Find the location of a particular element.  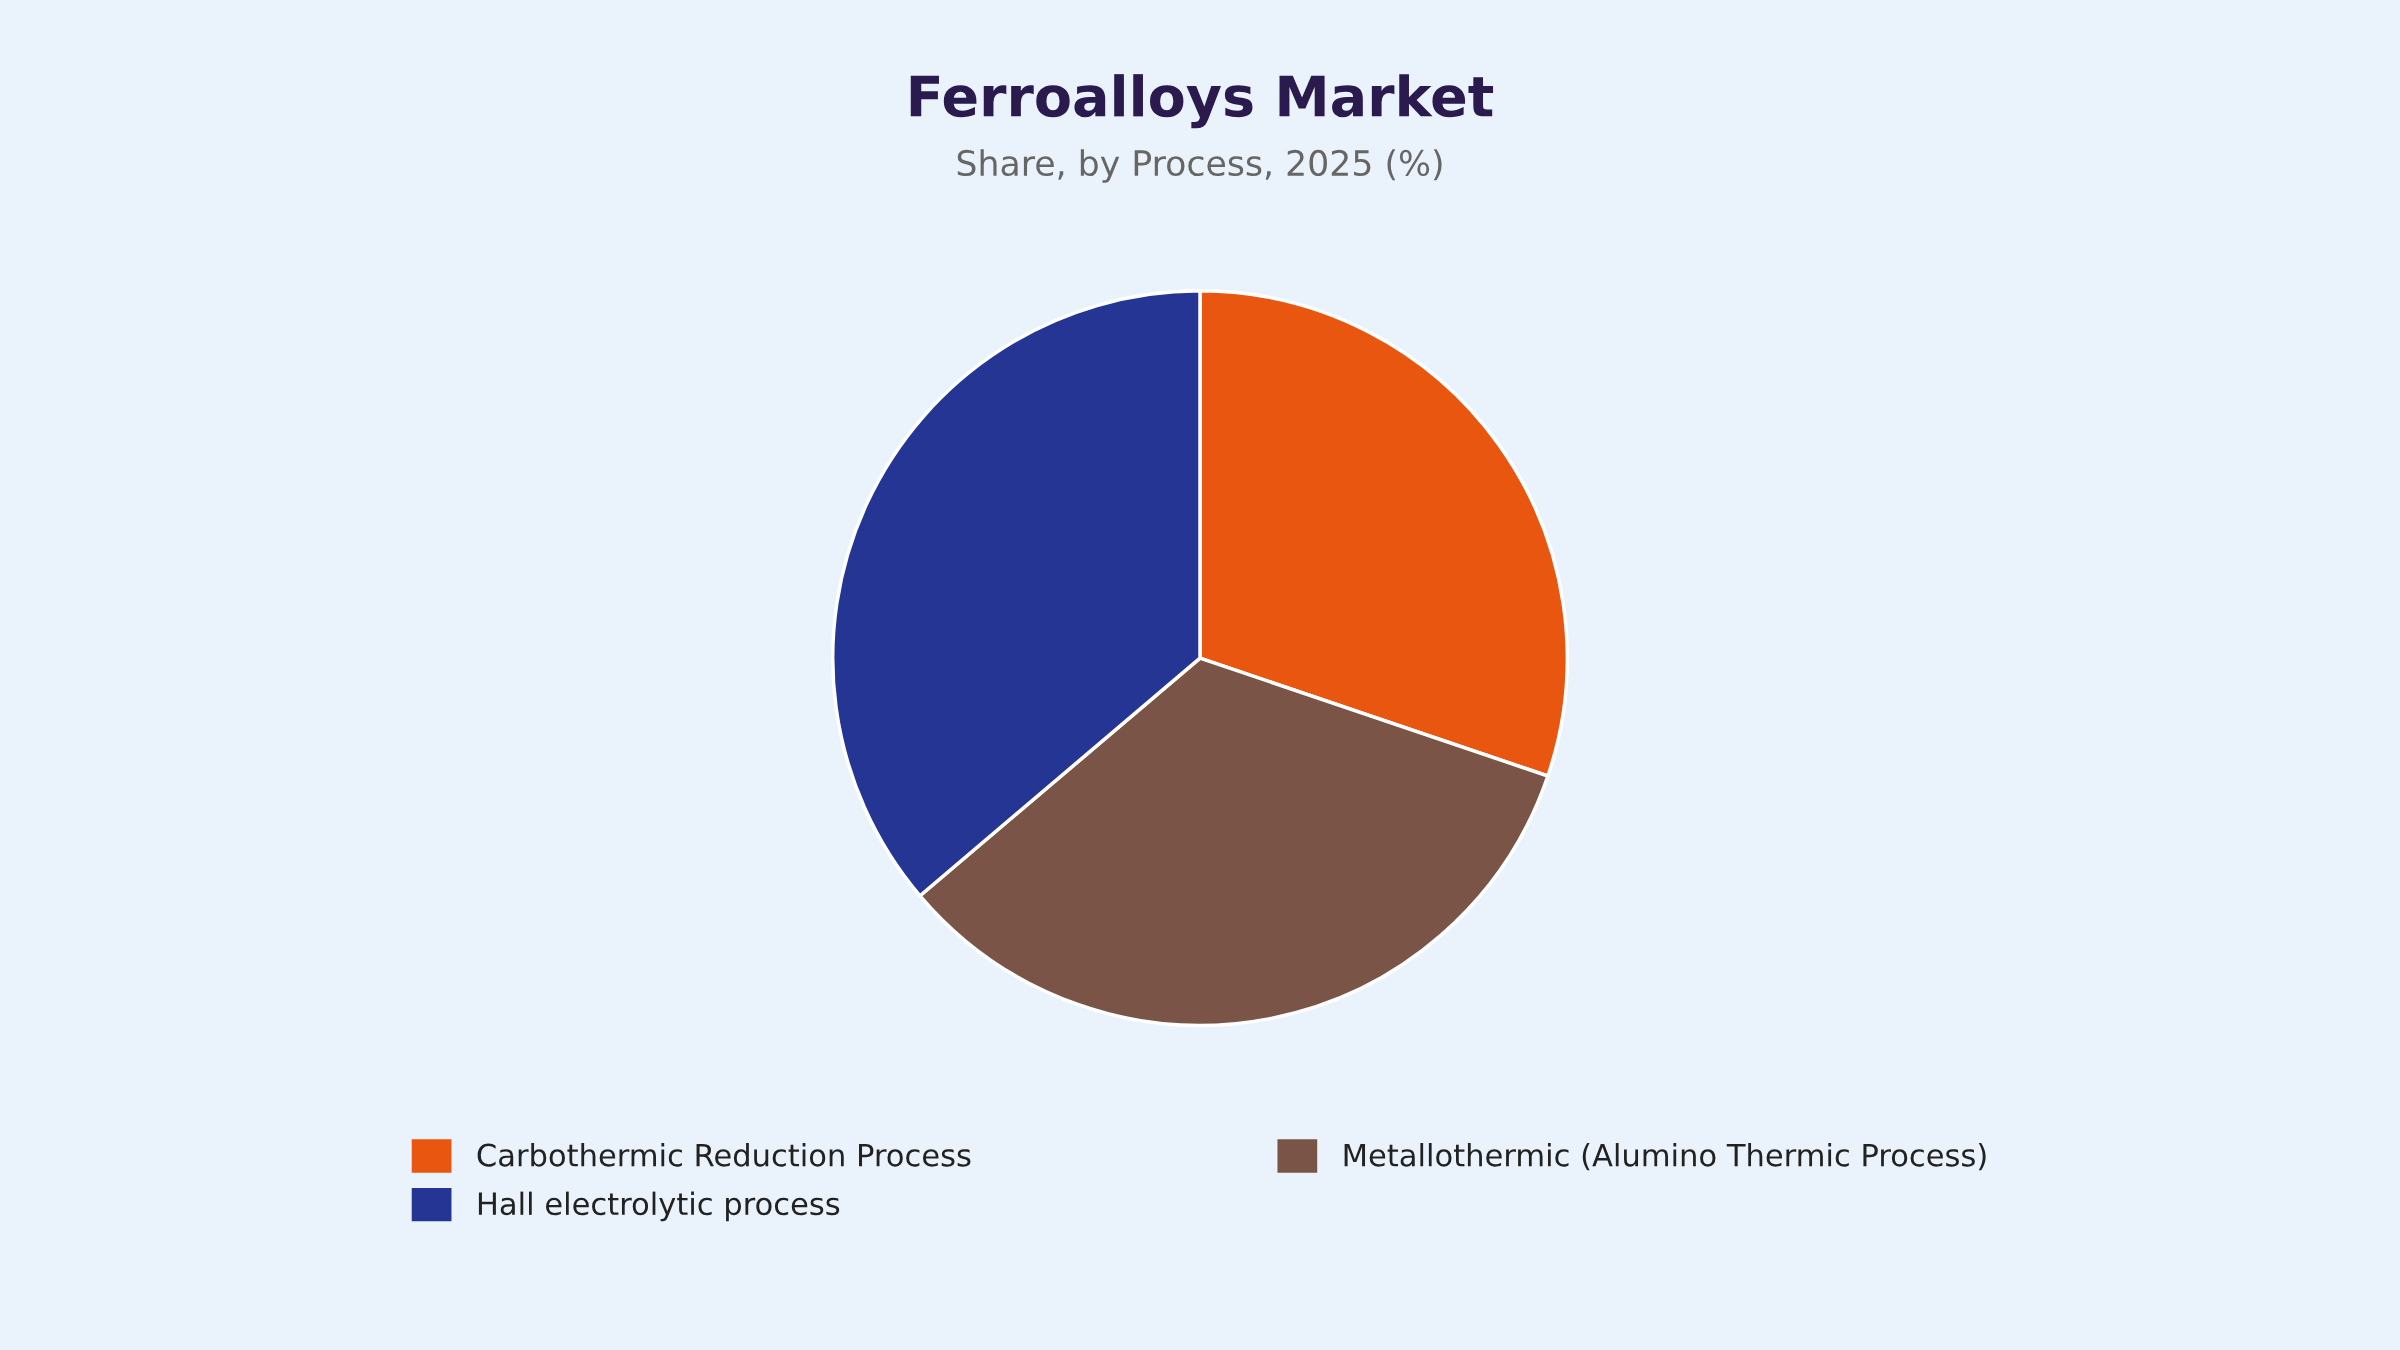

legend-label: Hall electrolytic process is located at coordinates (659, 1206).